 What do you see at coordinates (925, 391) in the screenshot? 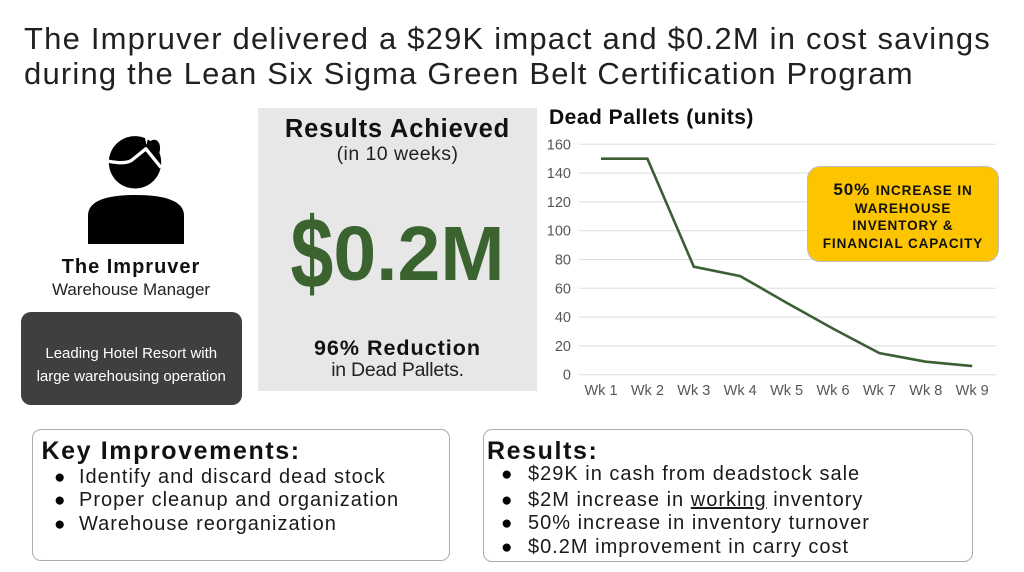
I see `svg-text: Wk 8` at bounding box center [925, 391].